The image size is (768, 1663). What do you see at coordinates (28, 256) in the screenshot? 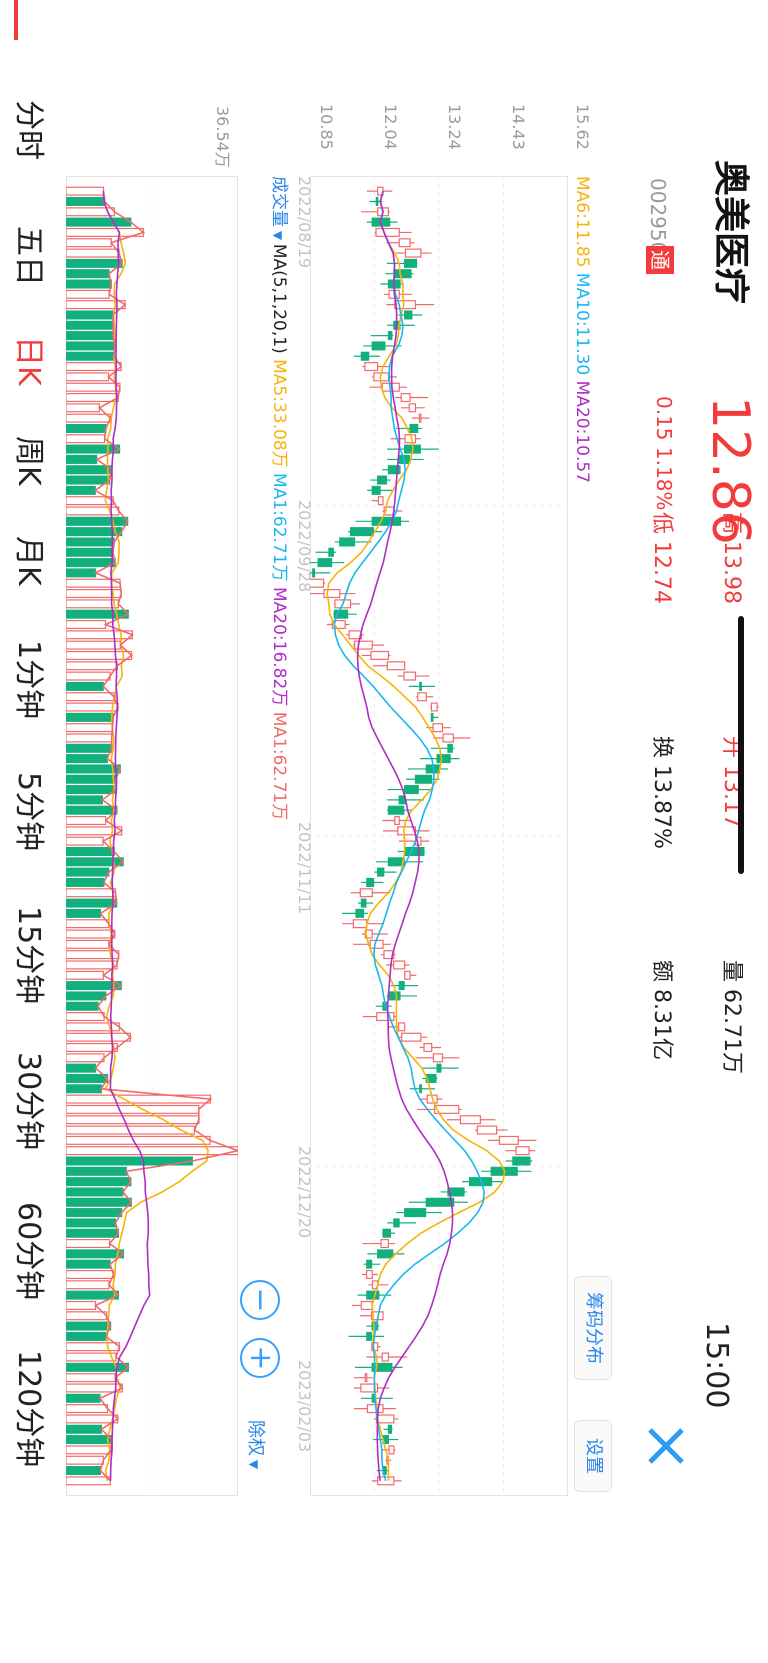
I see `tab-1: 五日` at bounding box center [28, 256].